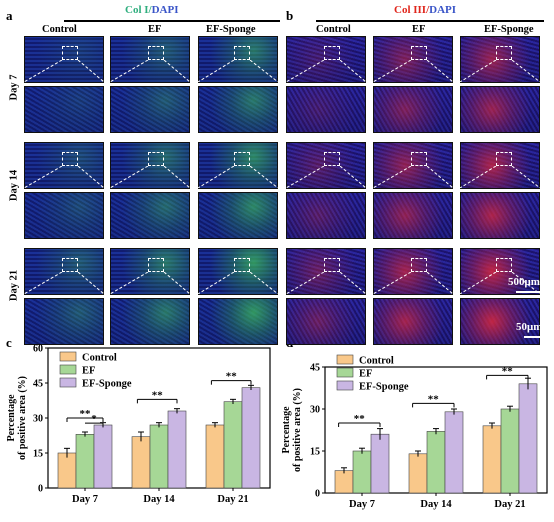 The height and width of the screenshot is (522, 554). Describe the element at coordinates (38, 419) in the screenshot. I see `y-tick-label: 30` at that location.